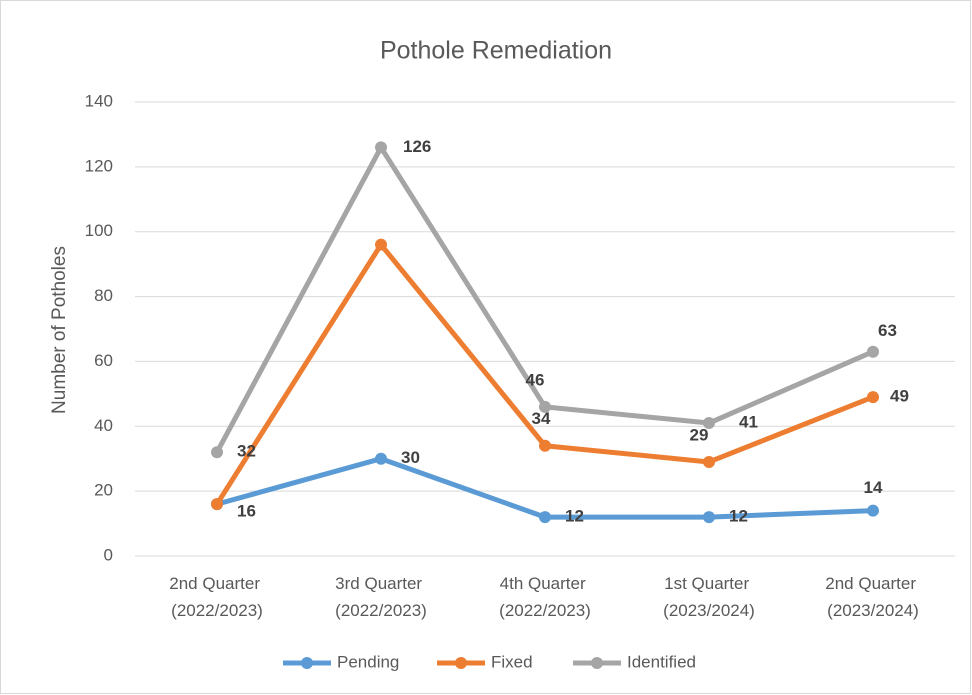 The width and height of the screenshot is (972, 695). What do you see at coordinates (748, 422) in the screenshot?
I see `data-label: 41` at bounding box center [748, 422].